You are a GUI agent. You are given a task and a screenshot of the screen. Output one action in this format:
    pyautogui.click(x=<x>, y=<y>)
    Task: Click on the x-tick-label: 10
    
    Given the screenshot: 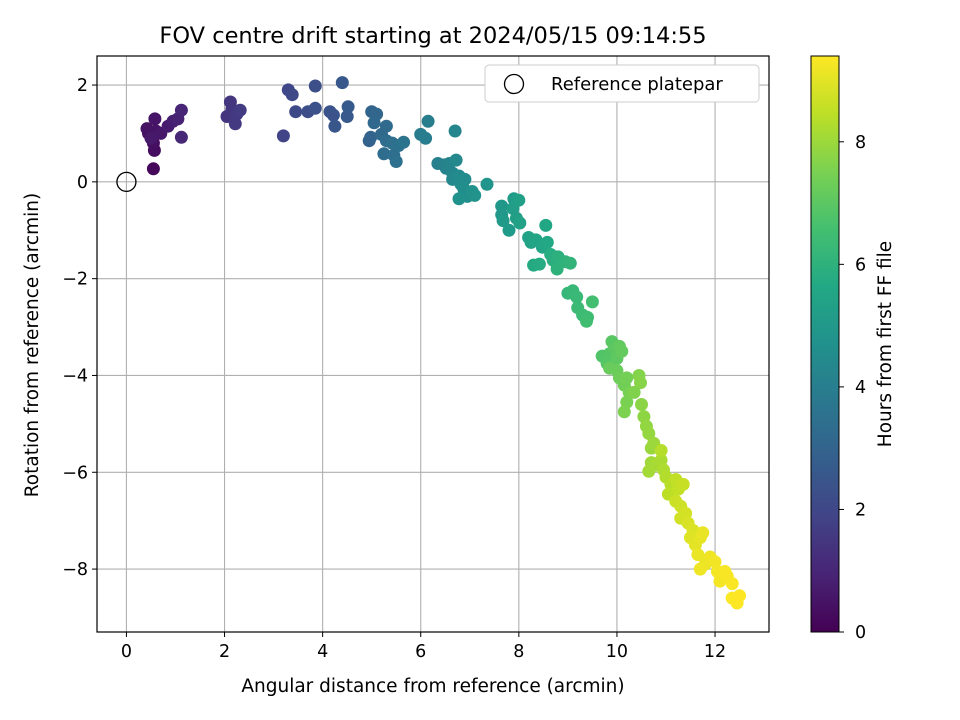 What is the action you would take?
    pyautogui.click(x=617, y=652)
    